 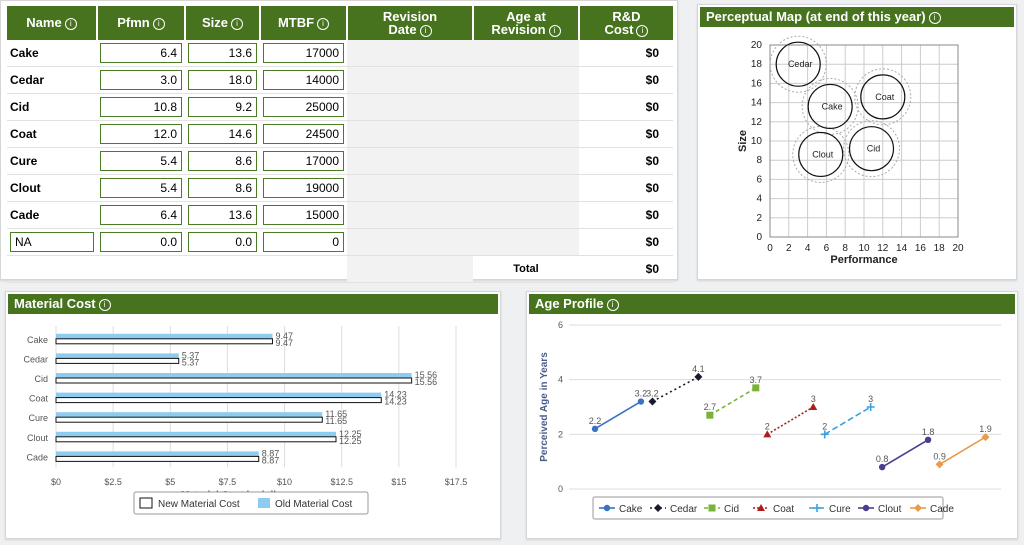 I want to click on size-input: 18.0, so click(x=222, y=80).